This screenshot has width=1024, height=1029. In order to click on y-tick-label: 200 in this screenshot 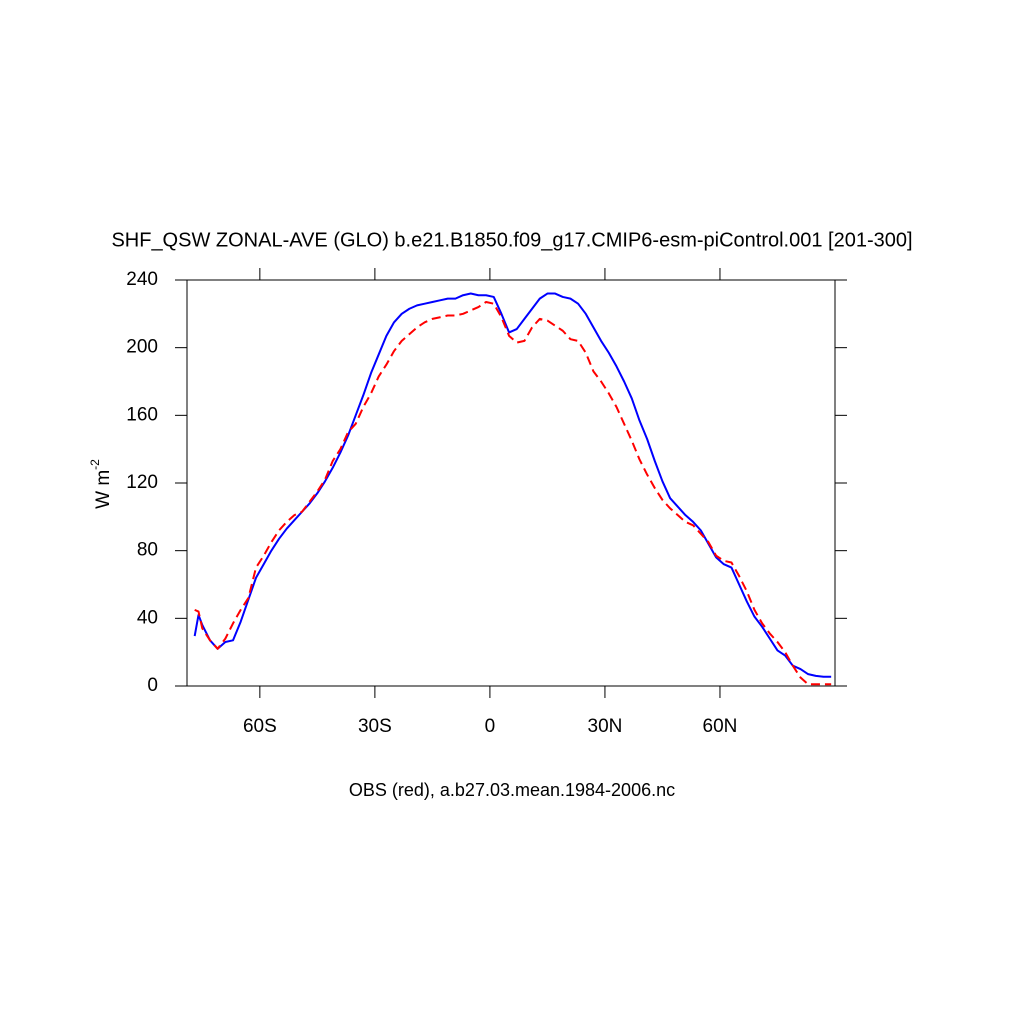, I will do `click(142, 347)`.